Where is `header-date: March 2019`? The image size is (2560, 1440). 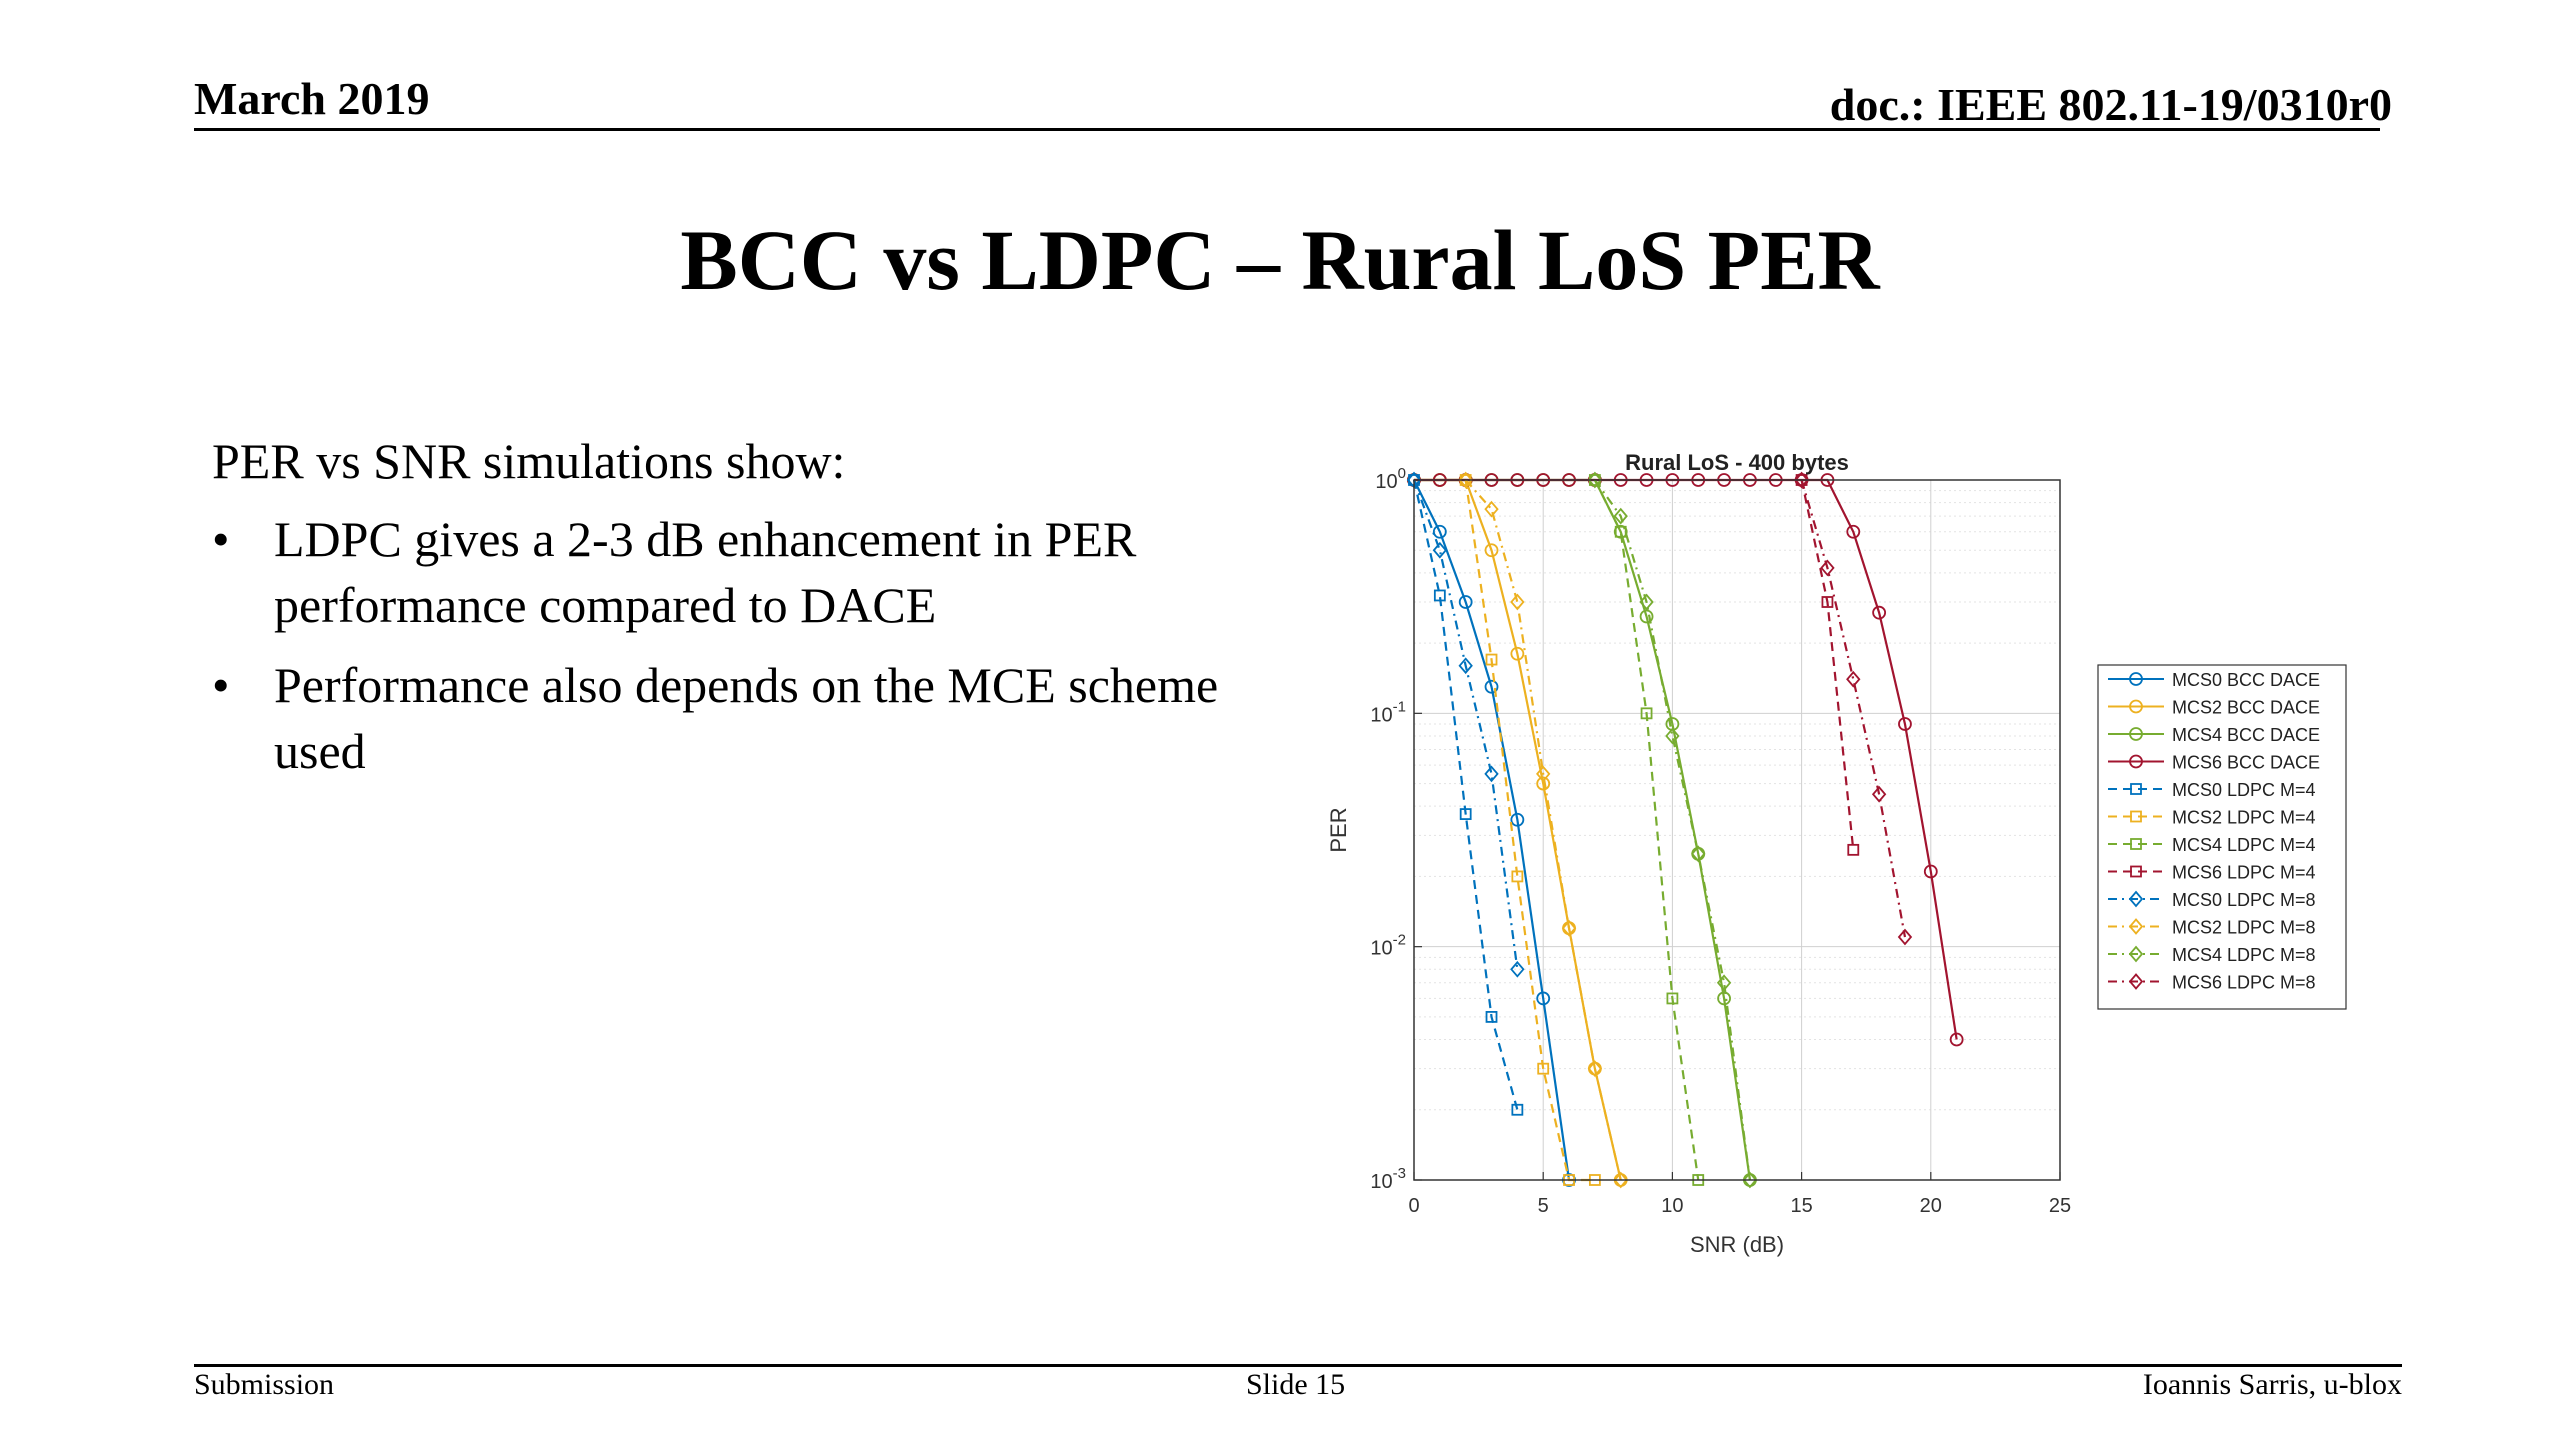 header-date: March 2019 is located at coordinates (312, 98).